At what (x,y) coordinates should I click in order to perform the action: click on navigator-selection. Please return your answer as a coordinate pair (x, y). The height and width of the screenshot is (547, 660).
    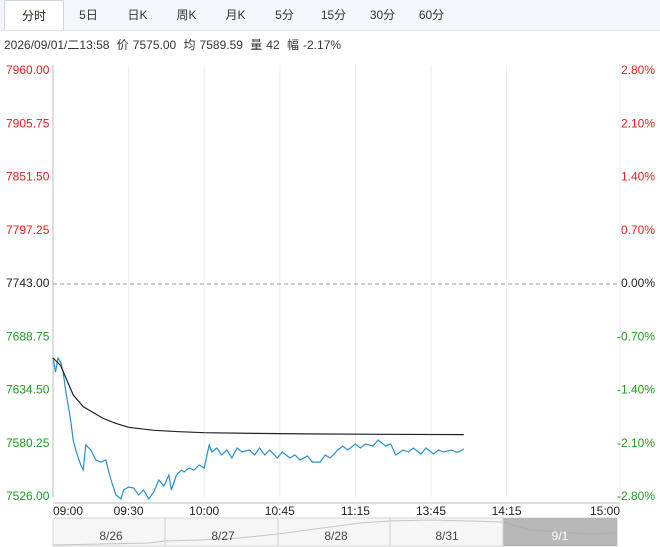
    Looking at the image, I should click on (560, 532).